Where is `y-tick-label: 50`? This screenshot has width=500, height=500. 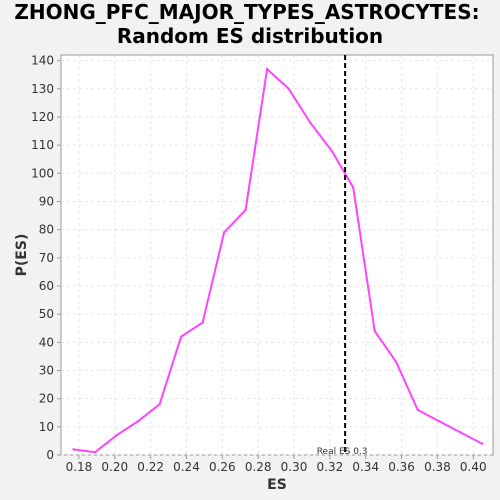 y-tick-label: 50 is located at coordinates (46, 314).